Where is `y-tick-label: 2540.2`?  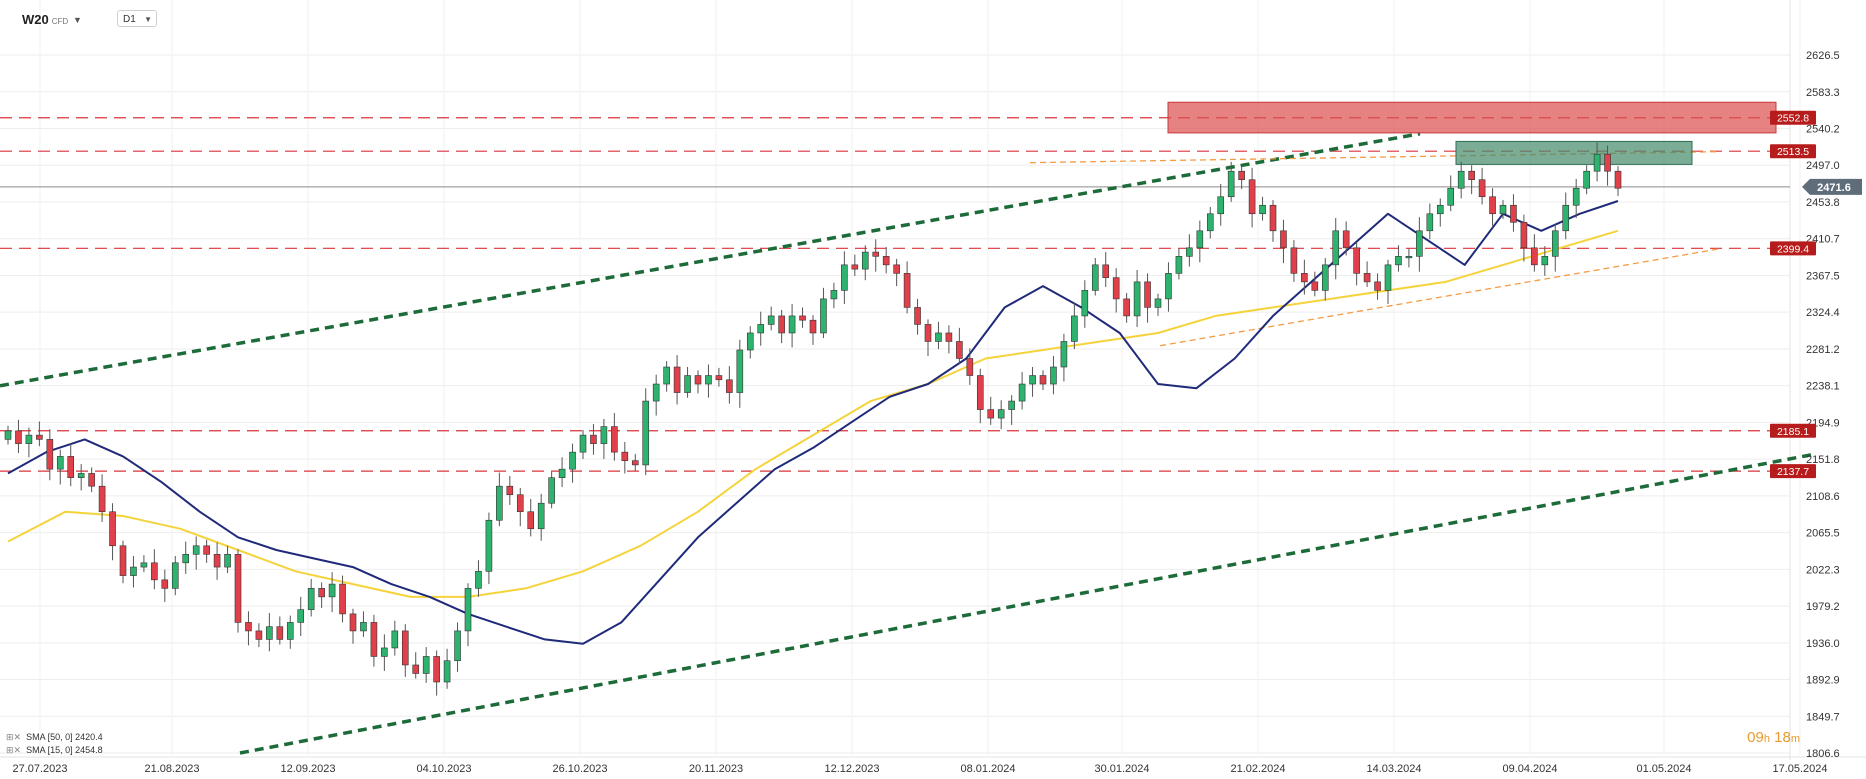 y-tick-label: 2540.2 is located at coordinates (1823, 129).